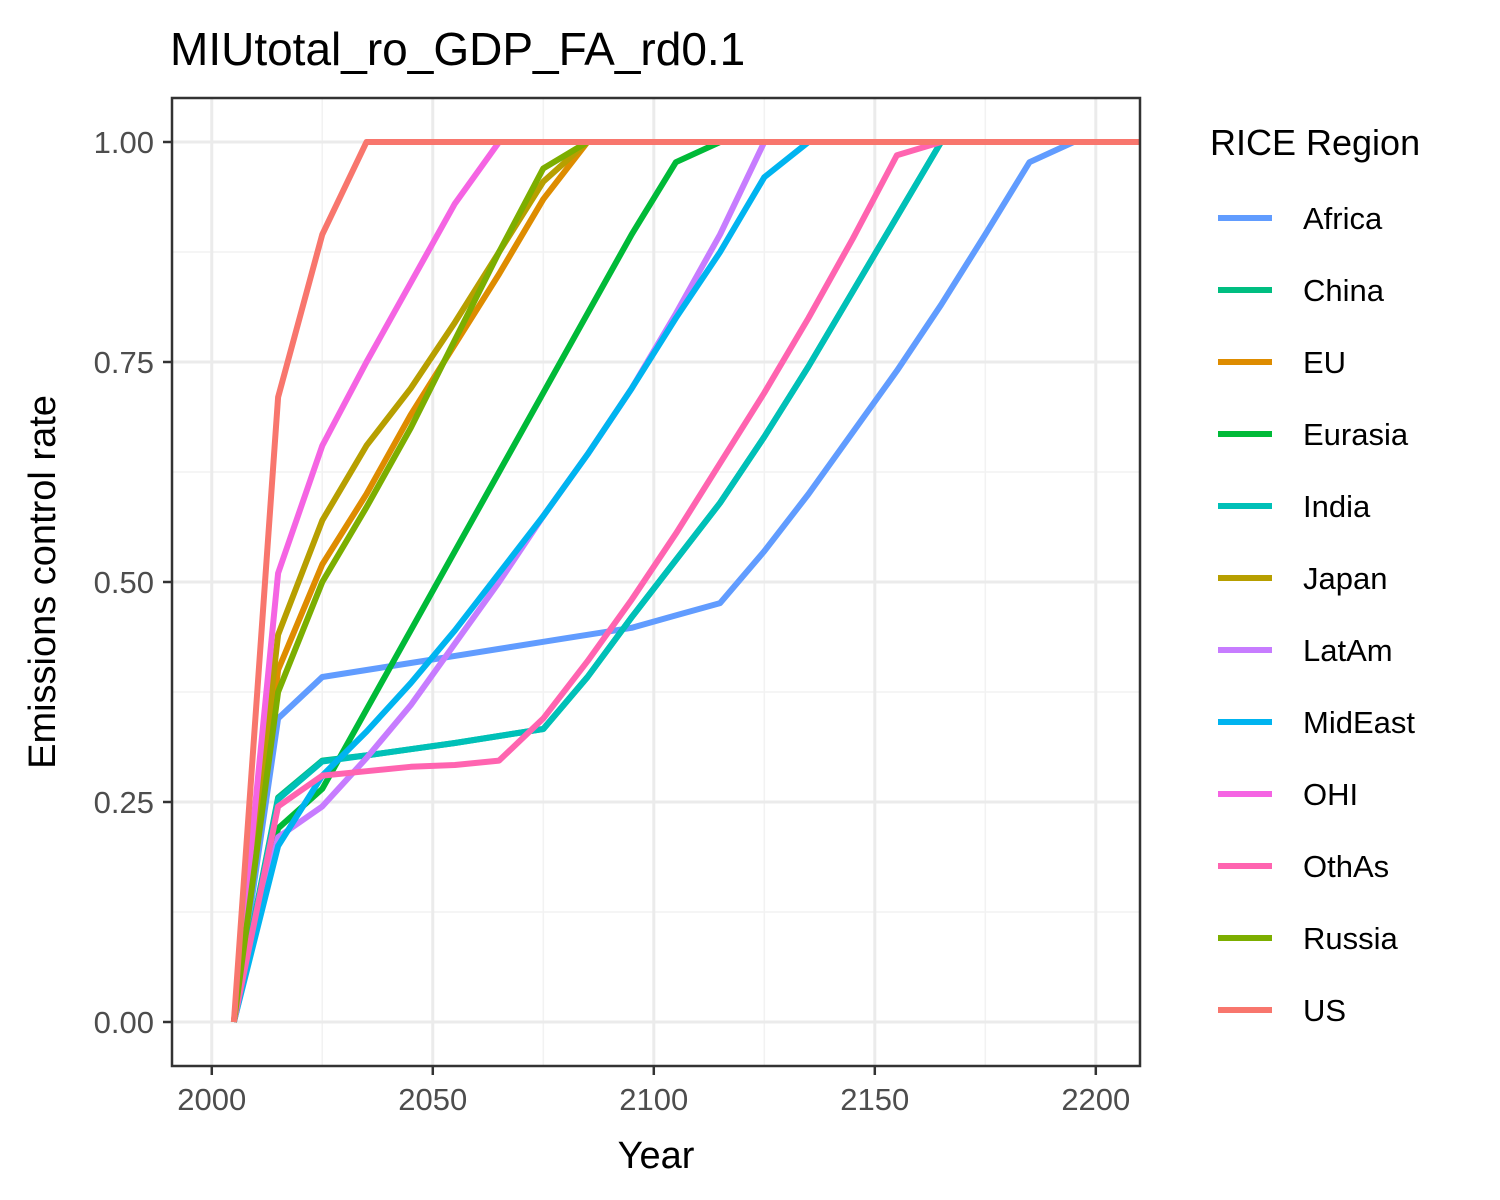 This screenshot has width=1500, height=1200. I want to click on legend-label: Japan, so click(1345, 578).